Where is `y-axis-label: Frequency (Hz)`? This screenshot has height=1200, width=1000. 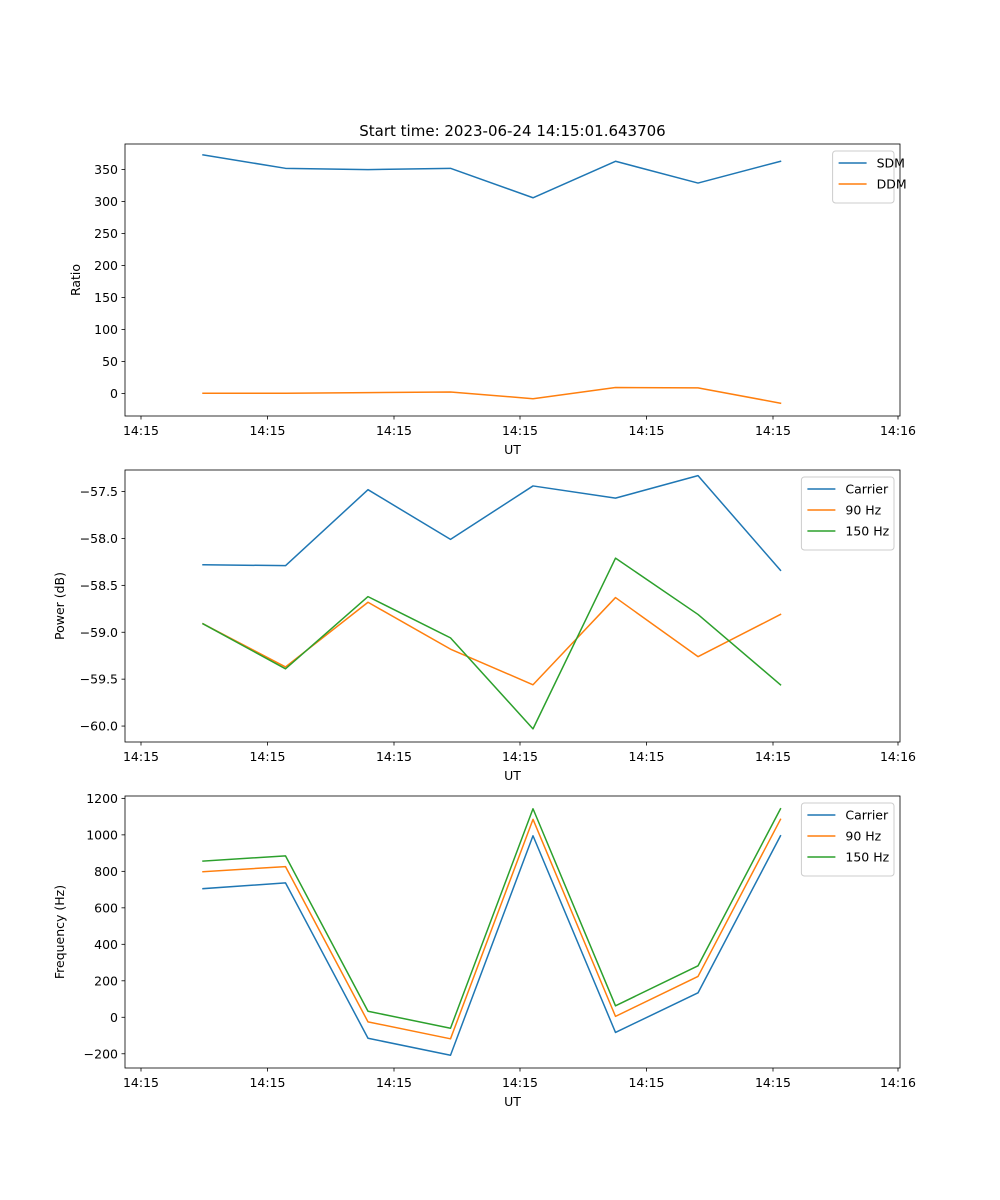 y-axis-label: Frequency (Hz) is located at coordinates (59, 932).